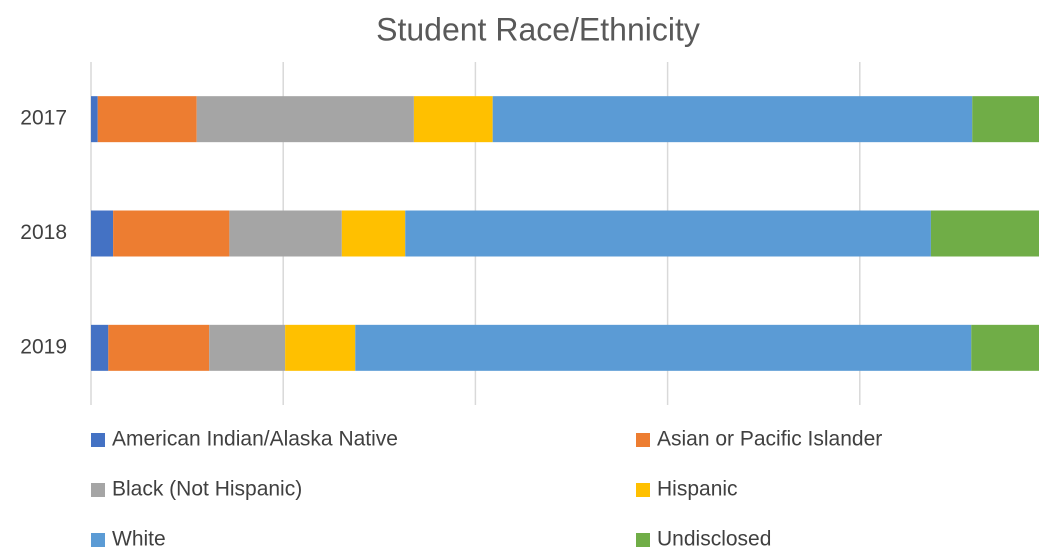  What do you see at coordinates (207, 489) in the screenshot?
I see `legend-label: Black (Not Hispanic)` at bounding box center [207, 489].